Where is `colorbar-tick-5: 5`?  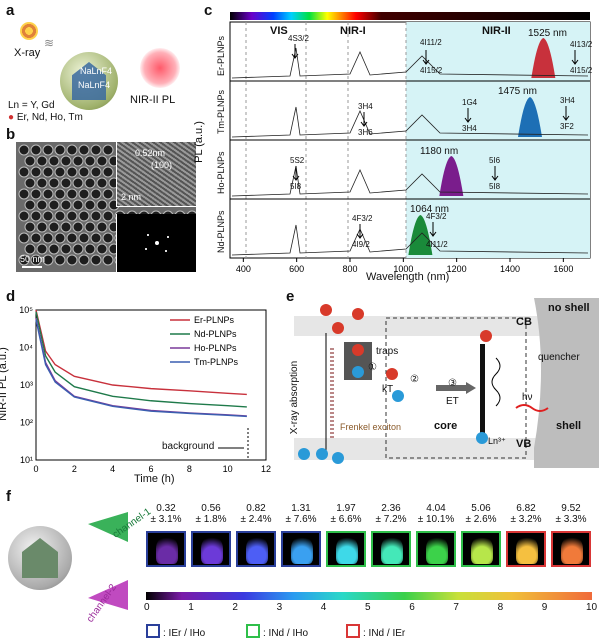
colorbar-tick-5: 5 is located at coordinates (368, 607).